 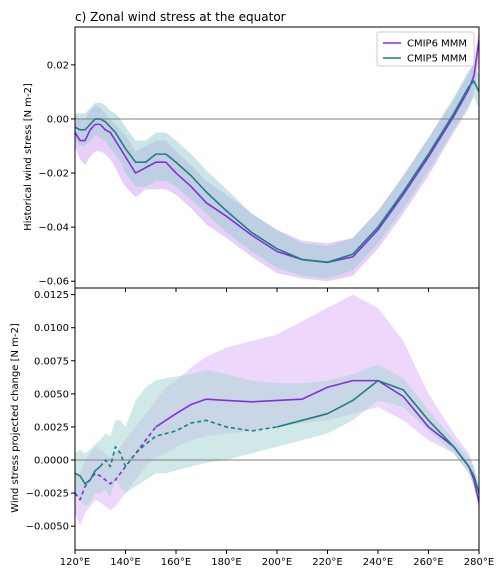 What do you see at coordinates (437, 59) in the screenshot?
I see `legend-label: CMIP5 MMM` at bounding box center [437, 59].